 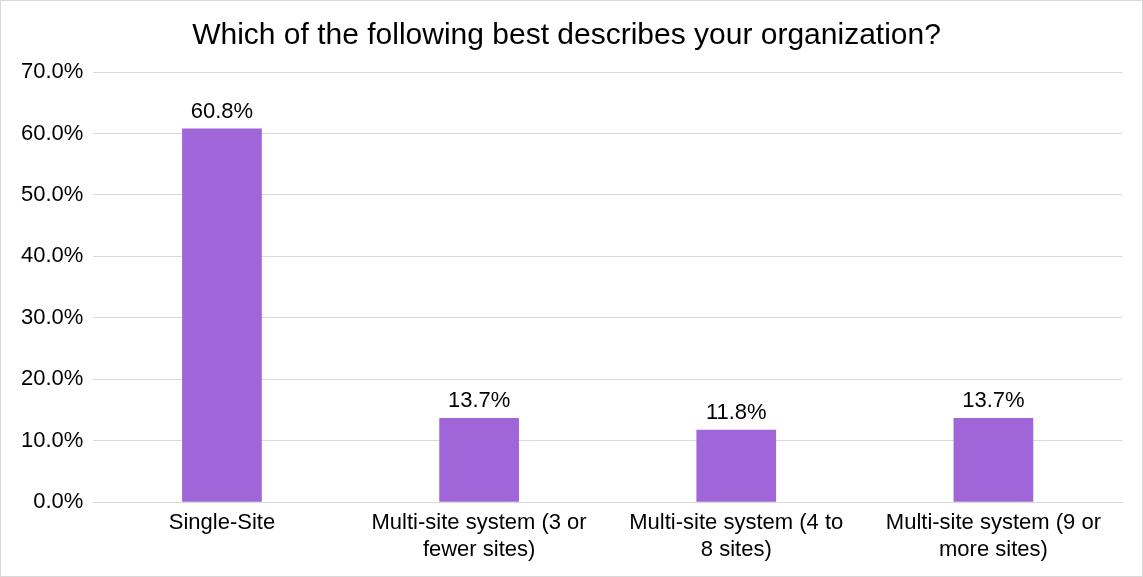 I want to click on x-tick-label: Multi-site system (9 or more sites), so click(x=993, y=535).